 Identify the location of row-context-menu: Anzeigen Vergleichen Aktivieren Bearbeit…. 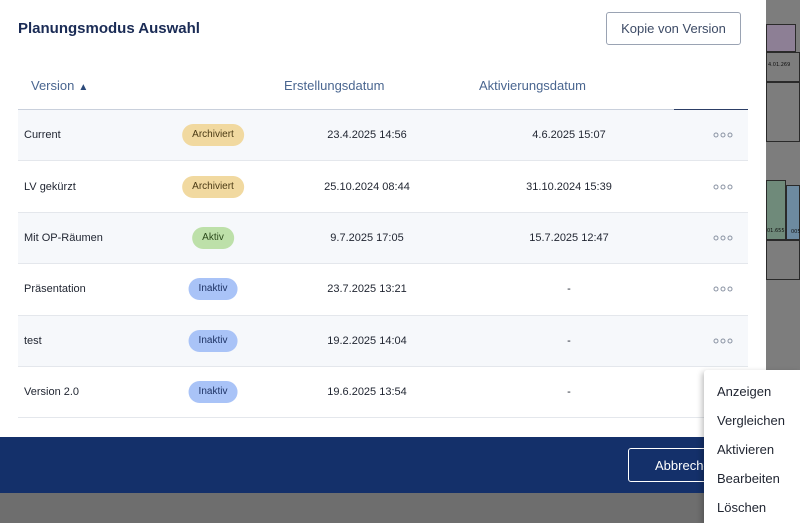
(752, 446).